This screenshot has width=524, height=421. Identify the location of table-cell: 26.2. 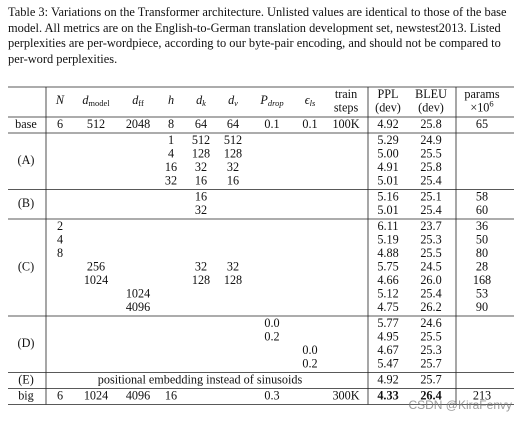
(430, 307).